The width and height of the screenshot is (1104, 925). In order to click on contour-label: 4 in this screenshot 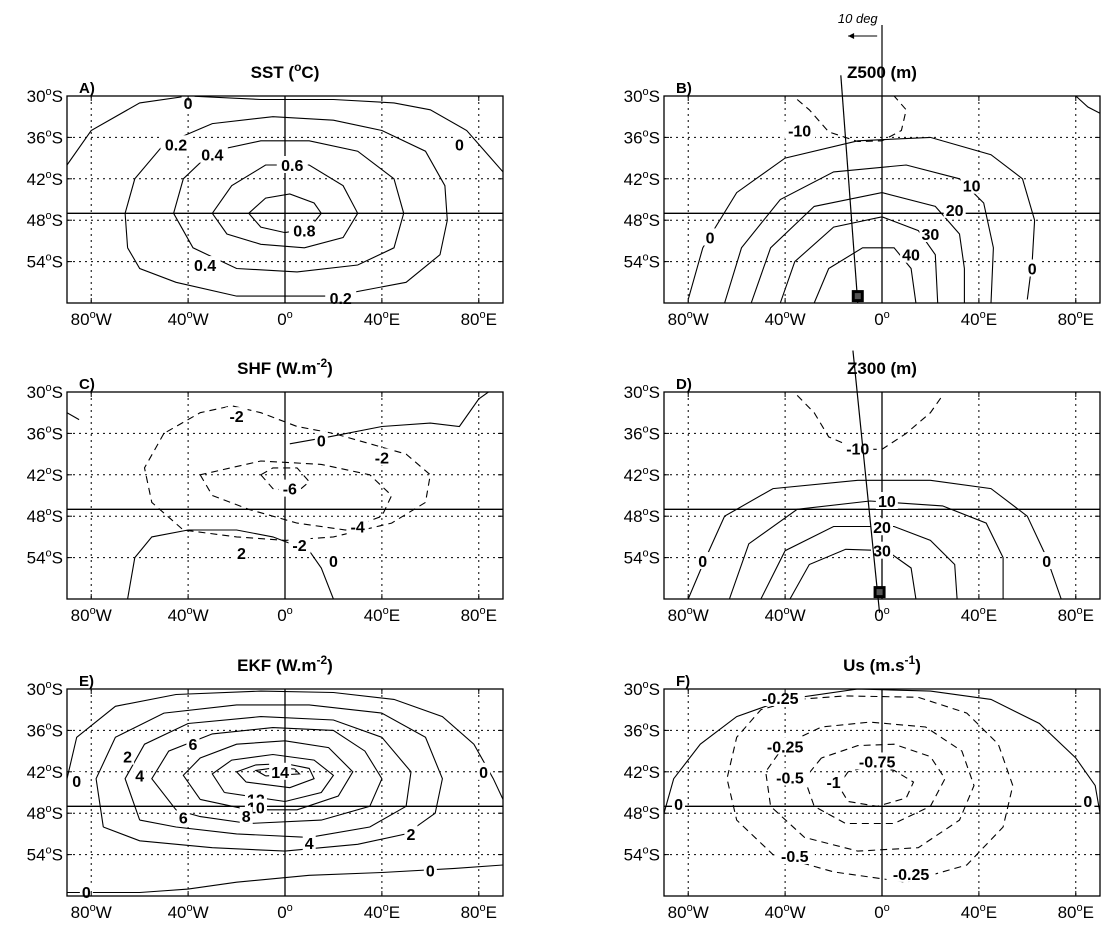, I will do `click(309, 844)`.